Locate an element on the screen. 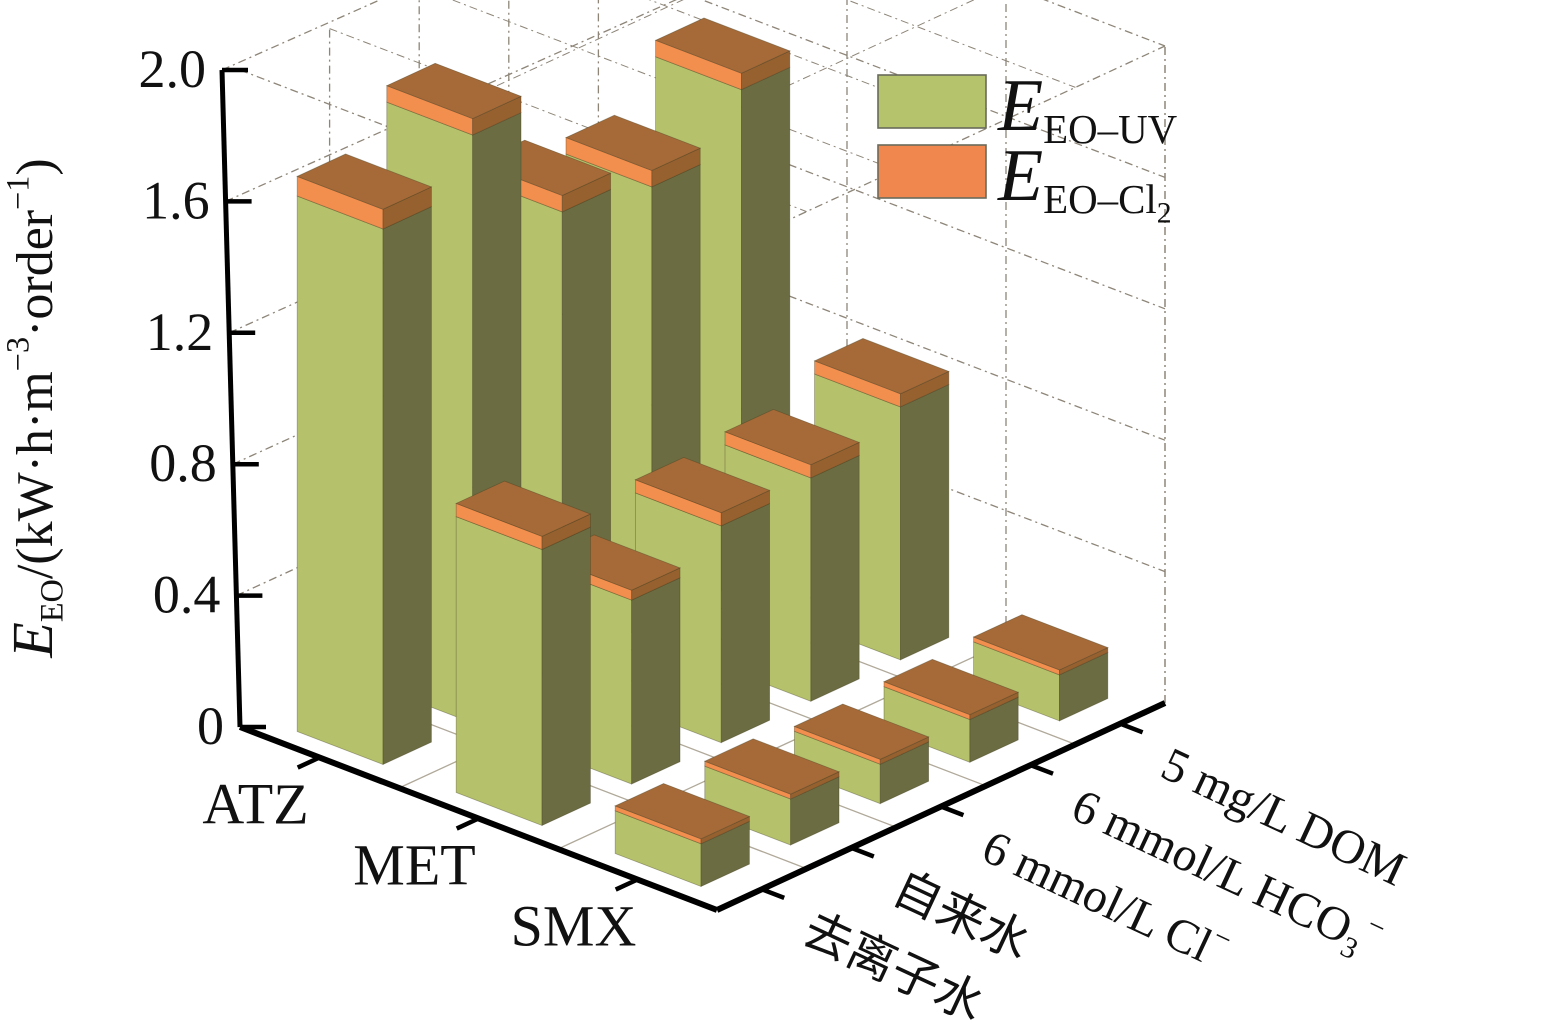  bar-smx-d1 is located at coordinates (772, 792).